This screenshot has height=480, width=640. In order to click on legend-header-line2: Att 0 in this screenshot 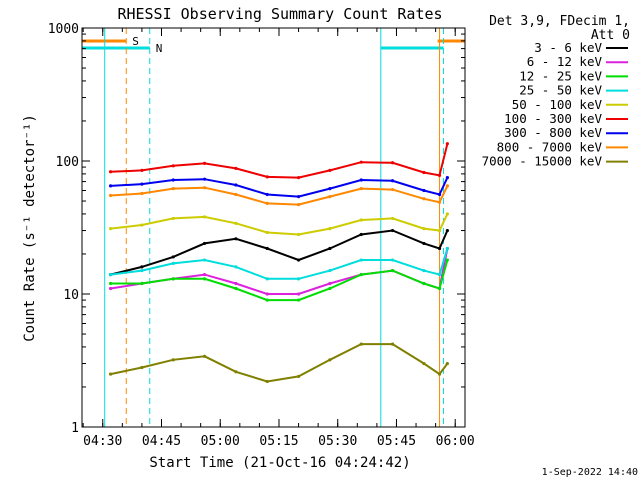, I will do `click(610, 35)`.